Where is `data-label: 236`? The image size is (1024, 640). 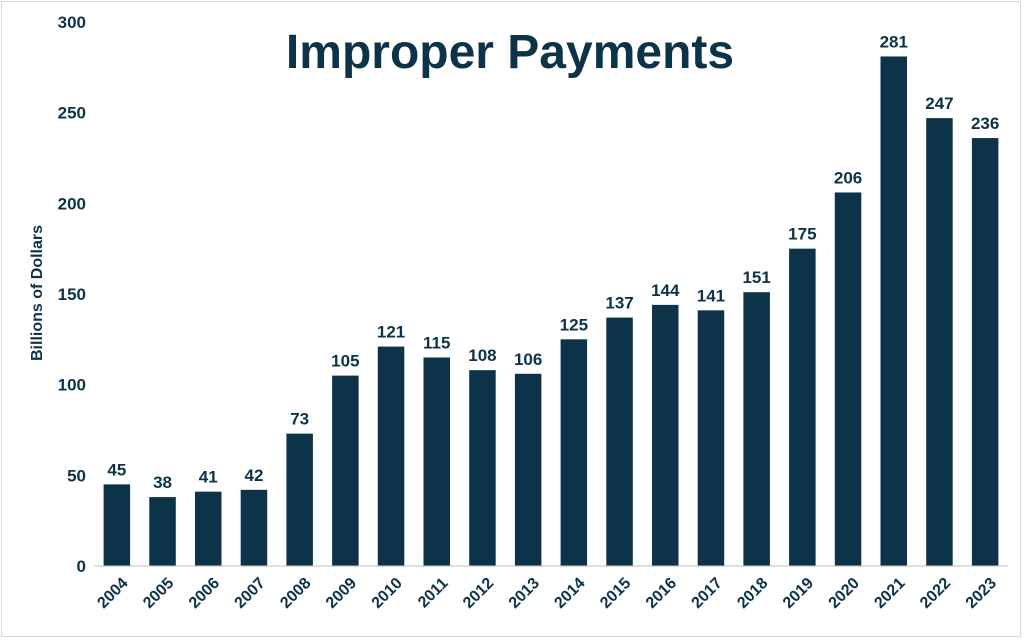
data-label: 236 is located at coordinates (985, 123).